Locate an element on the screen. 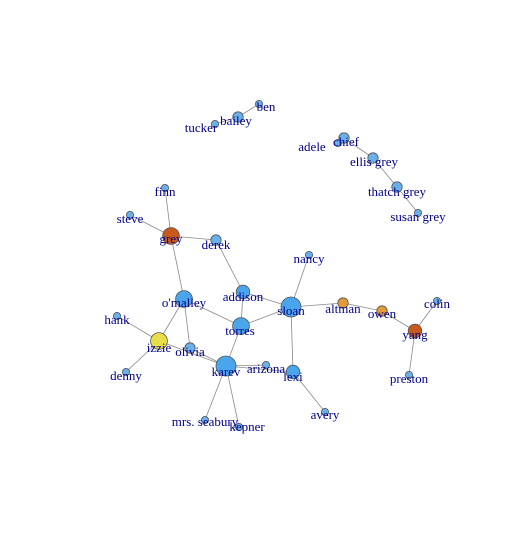  node-steve is located at coordinates (130, 214).